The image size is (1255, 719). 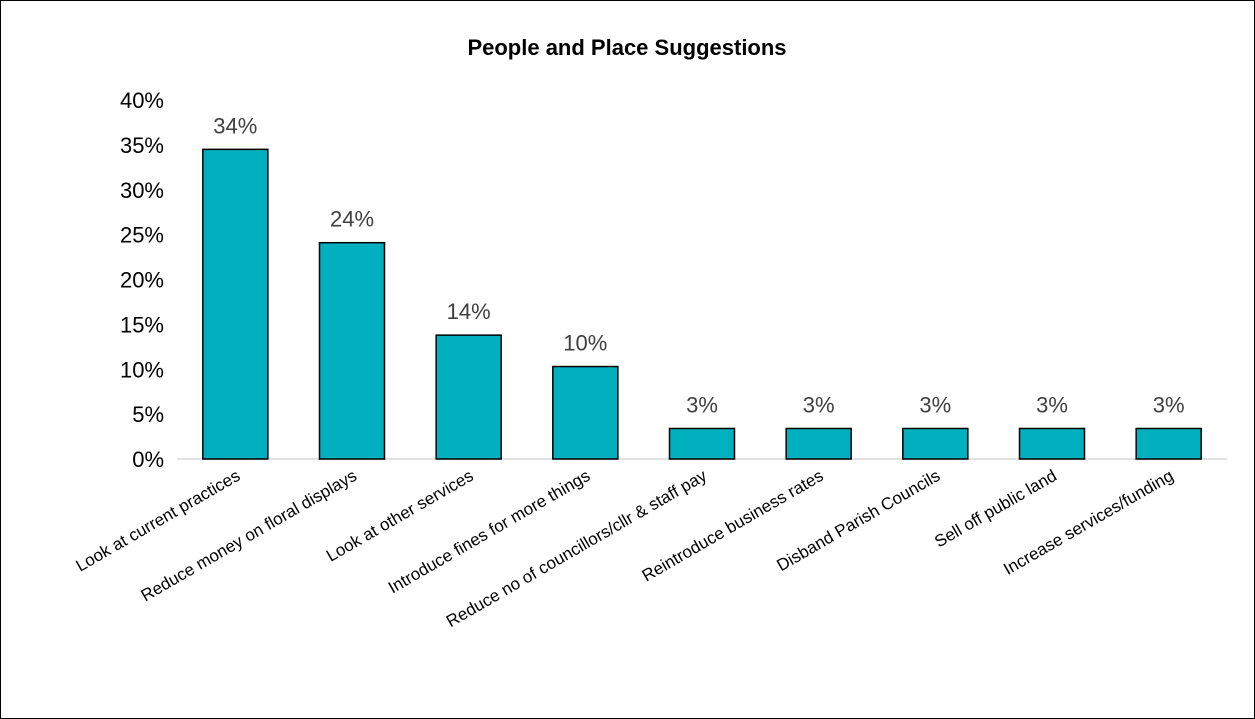 I want to click on y-tick-label: 15%, so click(x=142, y=324).